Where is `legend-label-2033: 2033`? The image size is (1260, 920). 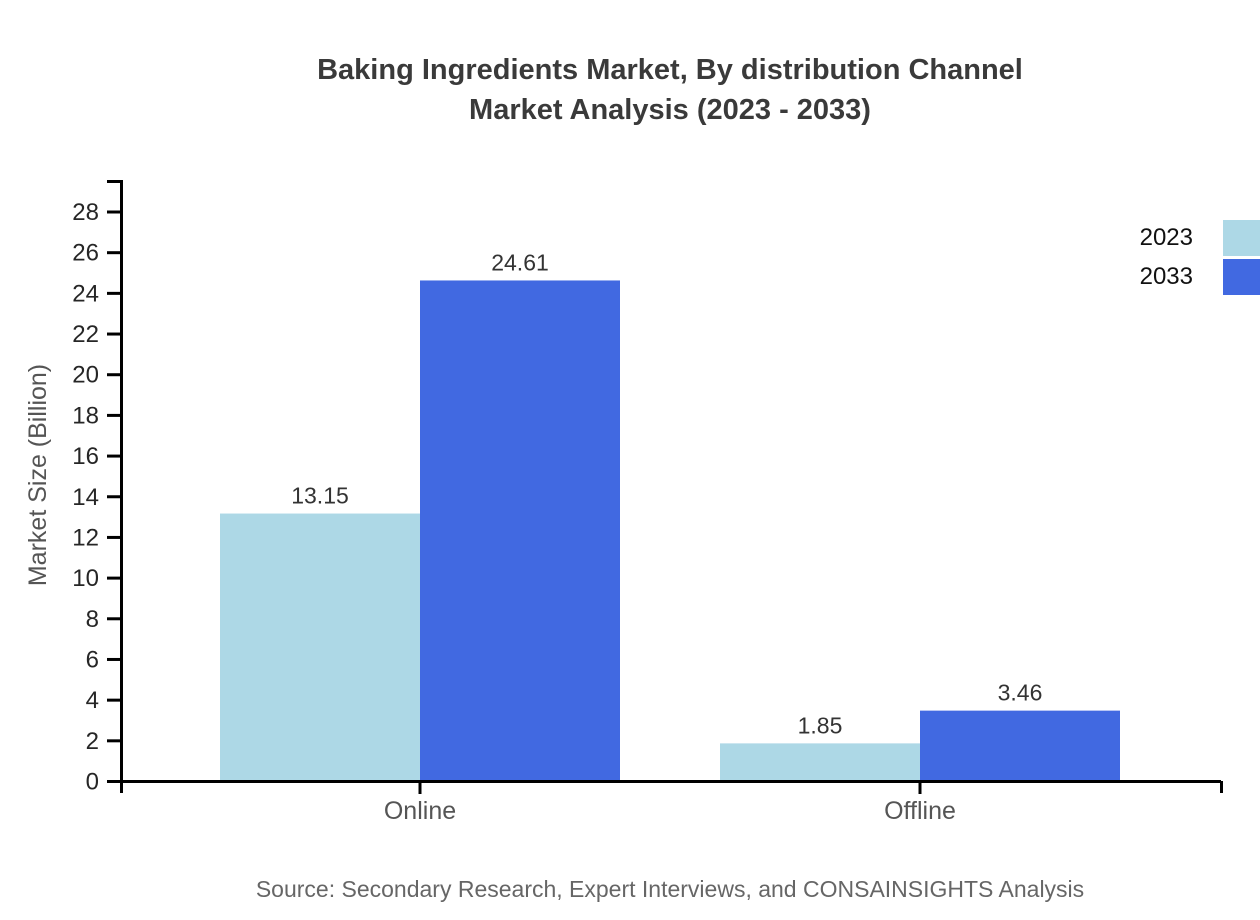 legend-label-2033: 2033 is located at coordinates (1166, 276).